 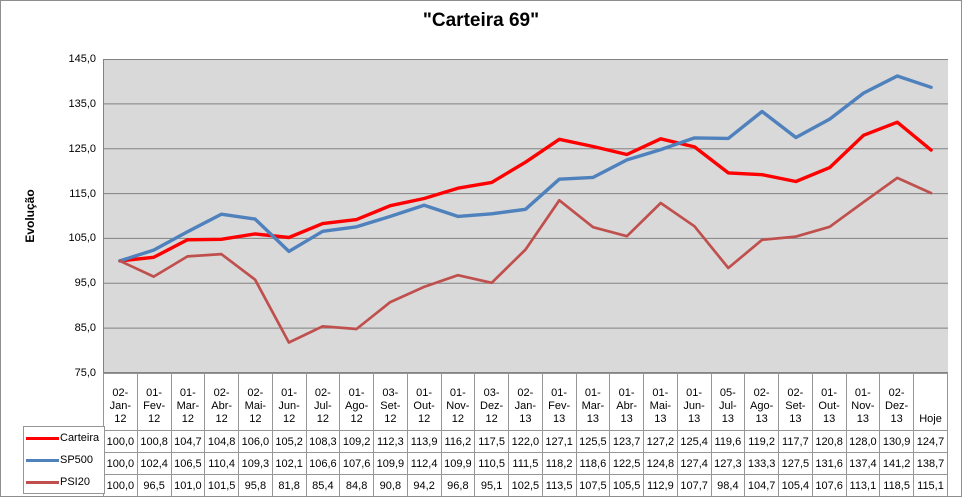 I want to click on date-header-cell: 01- Fev- 13, so click(x=559, y=402).